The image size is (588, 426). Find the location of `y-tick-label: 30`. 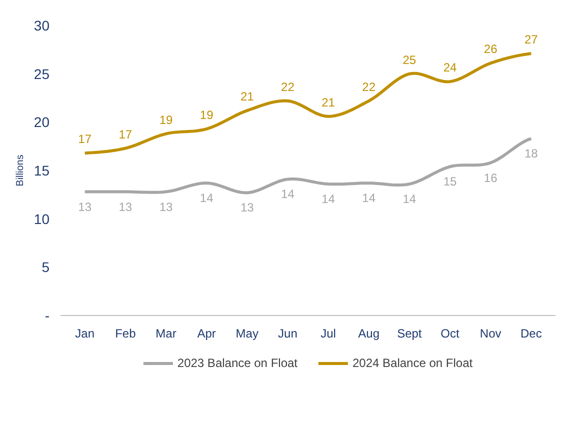

y-tick-label: 30 is located at coordinates (42, 26).